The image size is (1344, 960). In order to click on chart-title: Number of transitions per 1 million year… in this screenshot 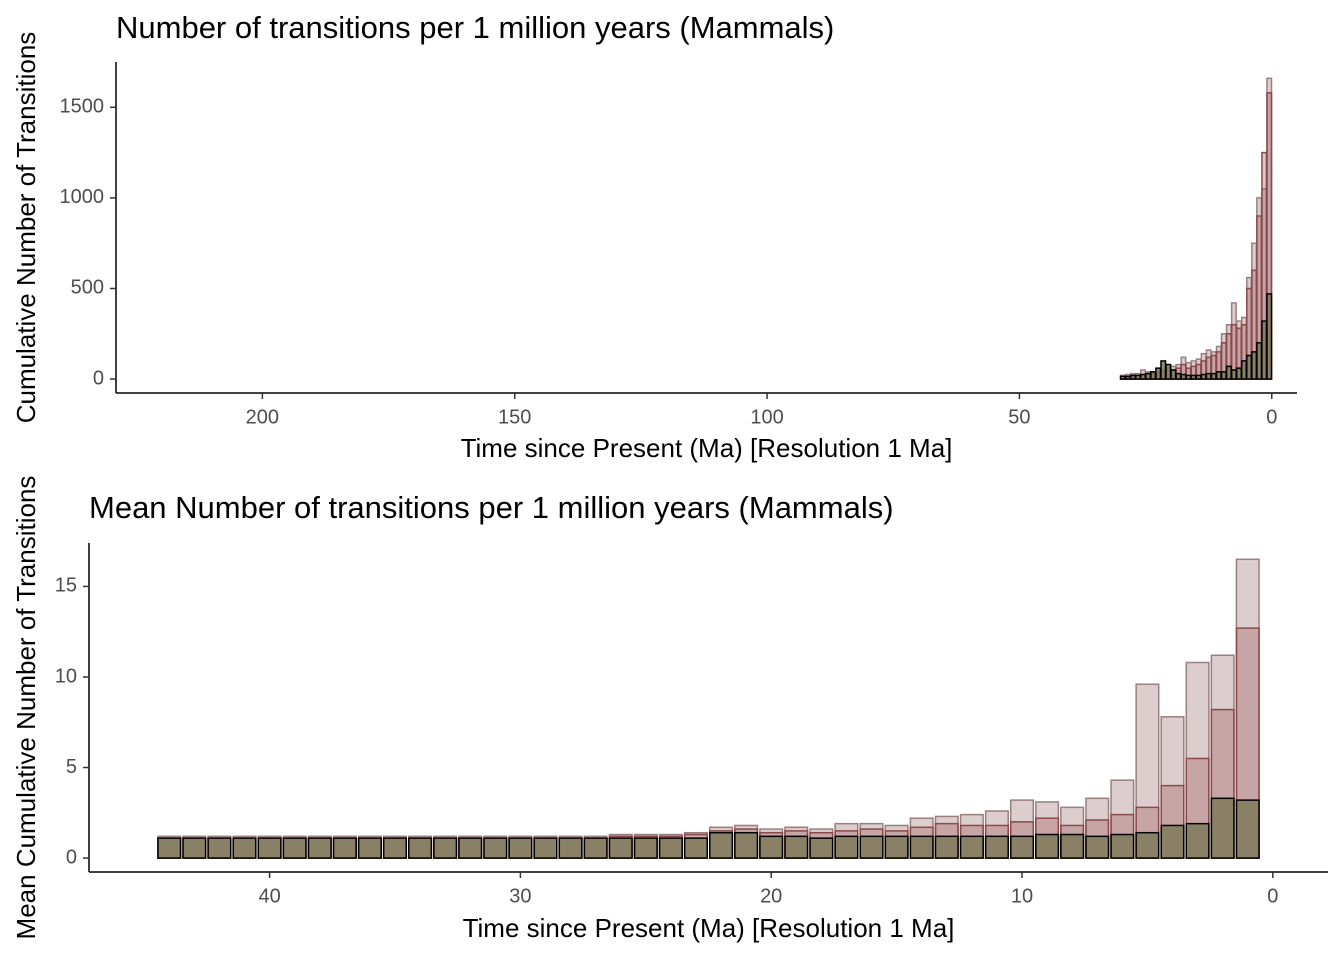, I will do `click(475, 27)`.